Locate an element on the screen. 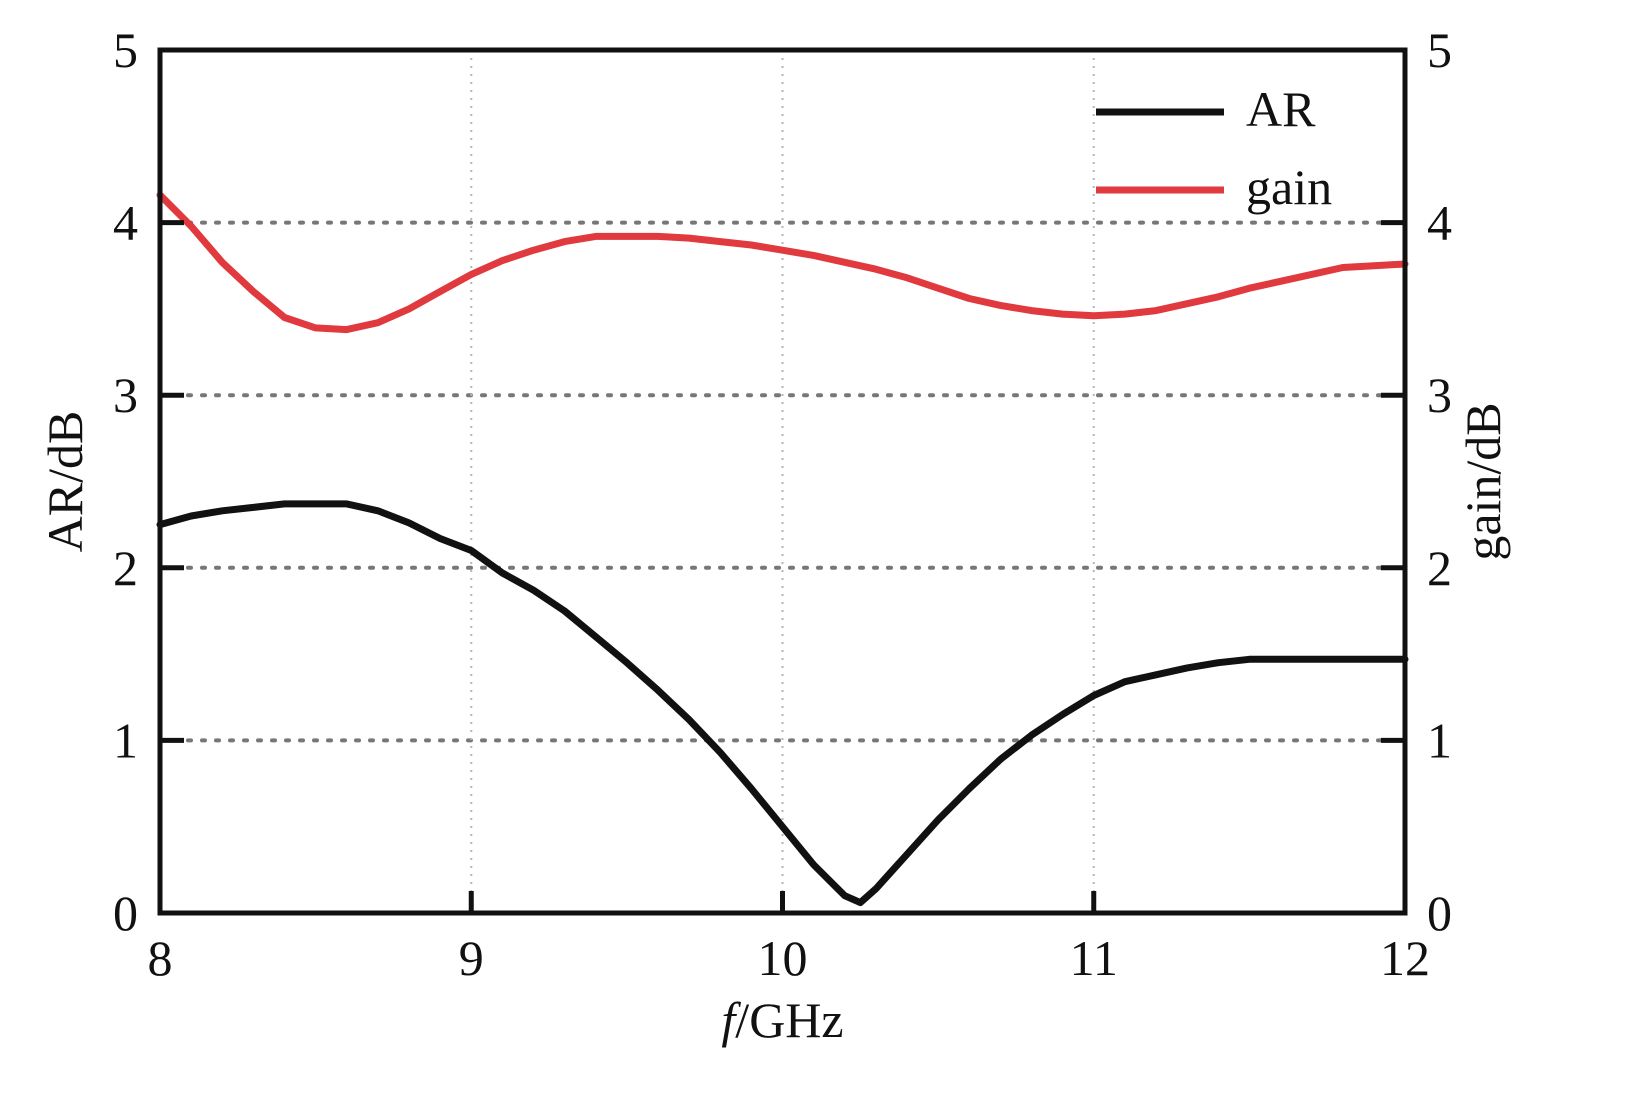 The width and height of the screenshot is (1630, 1096). x-tick-label: 10 is located at coordinates (783, 958).